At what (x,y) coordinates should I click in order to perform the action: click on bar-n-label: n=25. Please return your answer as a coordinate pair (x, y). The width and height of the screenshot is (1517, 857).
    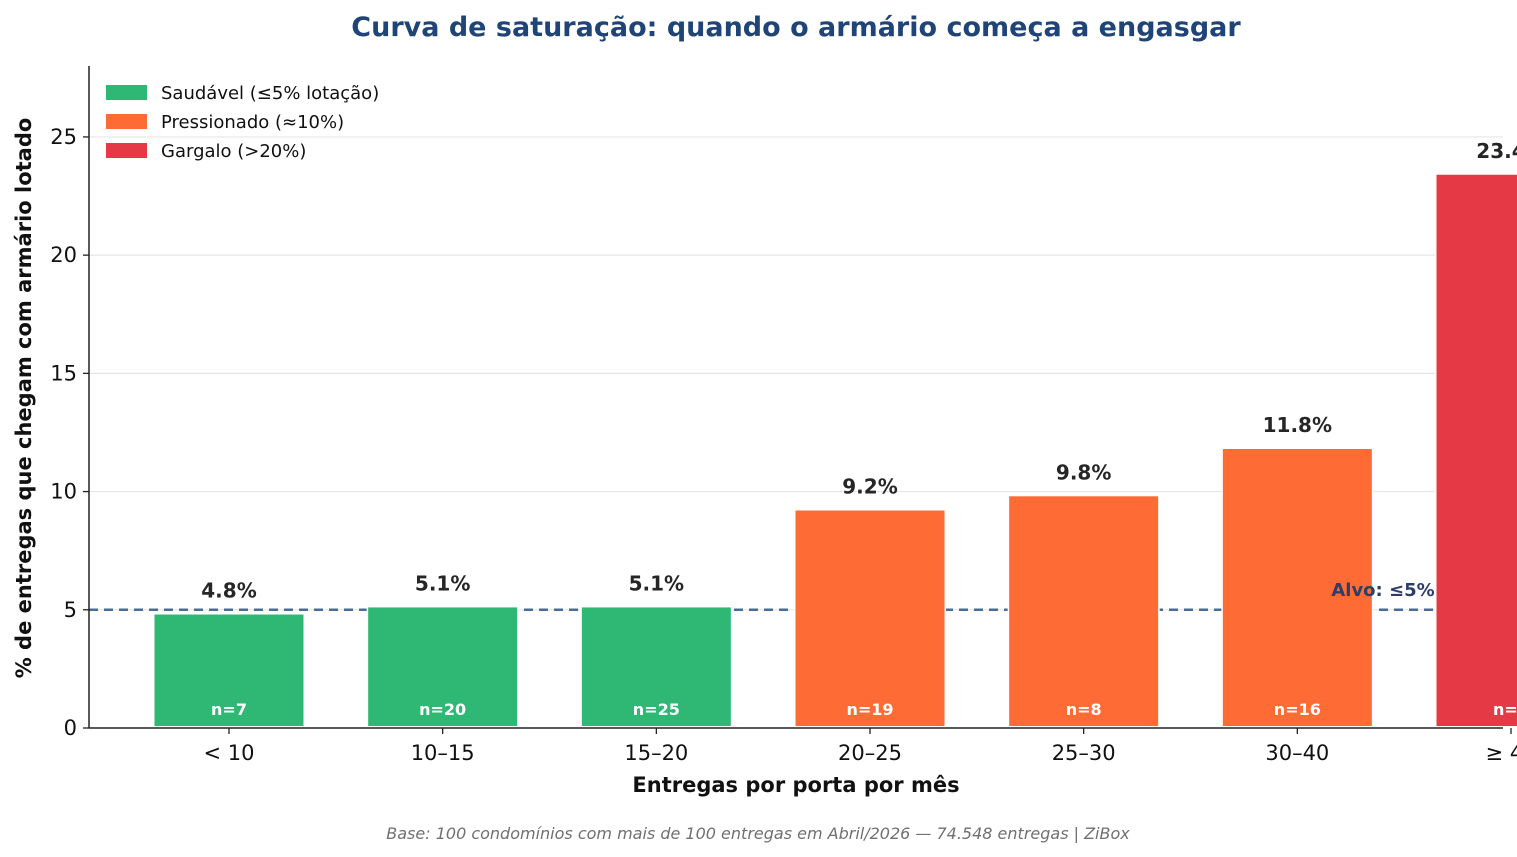
    Looking at the image, I should click on (656, 709).